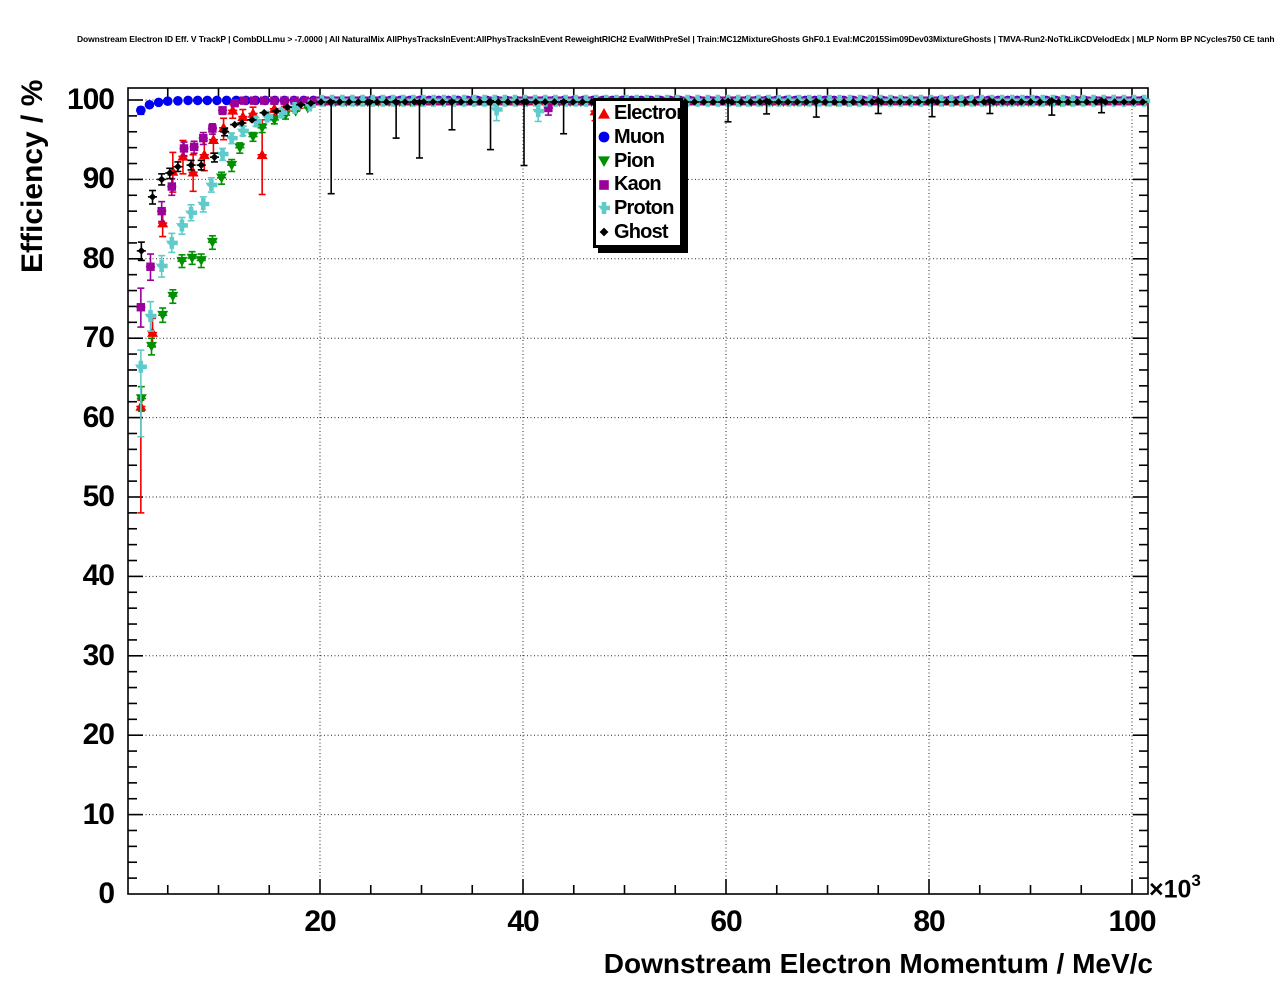 Image resolution: width=1276 pixels, height=996 pixels. Describe the element at coordinates (98, 576) in the screenshot. I see `y-tick-label: 40` at that location.